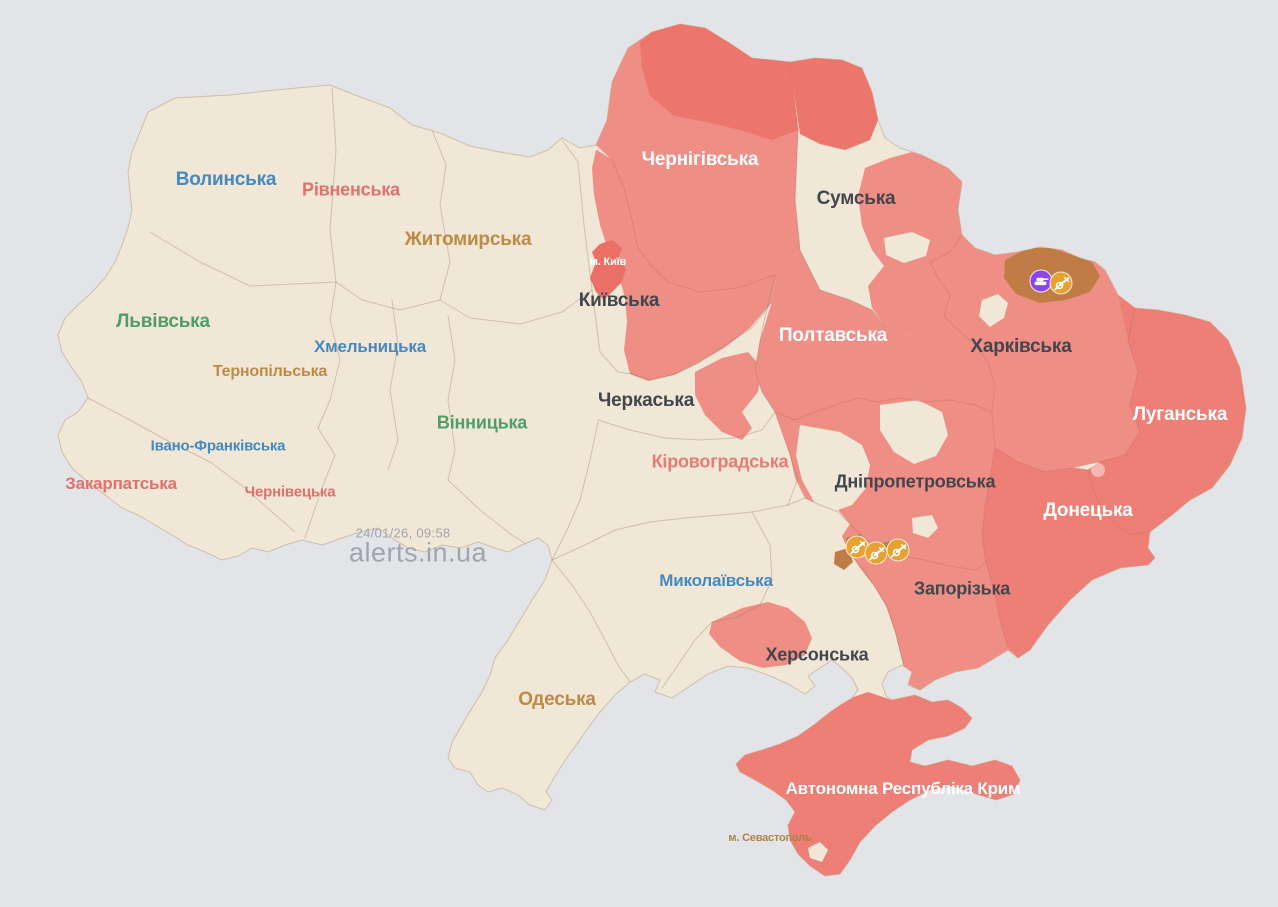  Describe the element at coordinates (1041, 281) in the screenshot. I see `combat-marker` at that location.